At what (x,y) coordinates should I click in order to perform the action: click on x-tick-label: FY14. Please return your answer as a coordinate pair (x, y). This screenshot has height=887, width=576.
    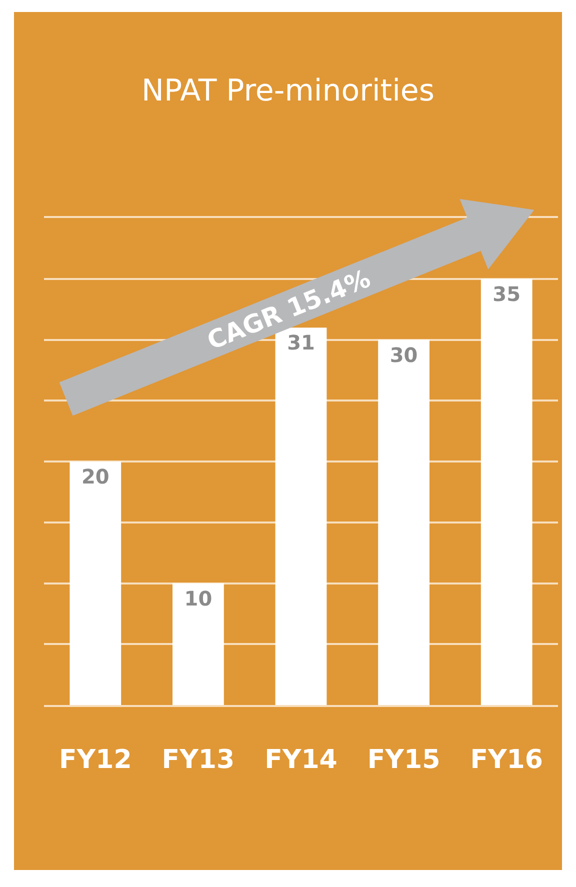
    Looking at the image, I should click on (301, 760).